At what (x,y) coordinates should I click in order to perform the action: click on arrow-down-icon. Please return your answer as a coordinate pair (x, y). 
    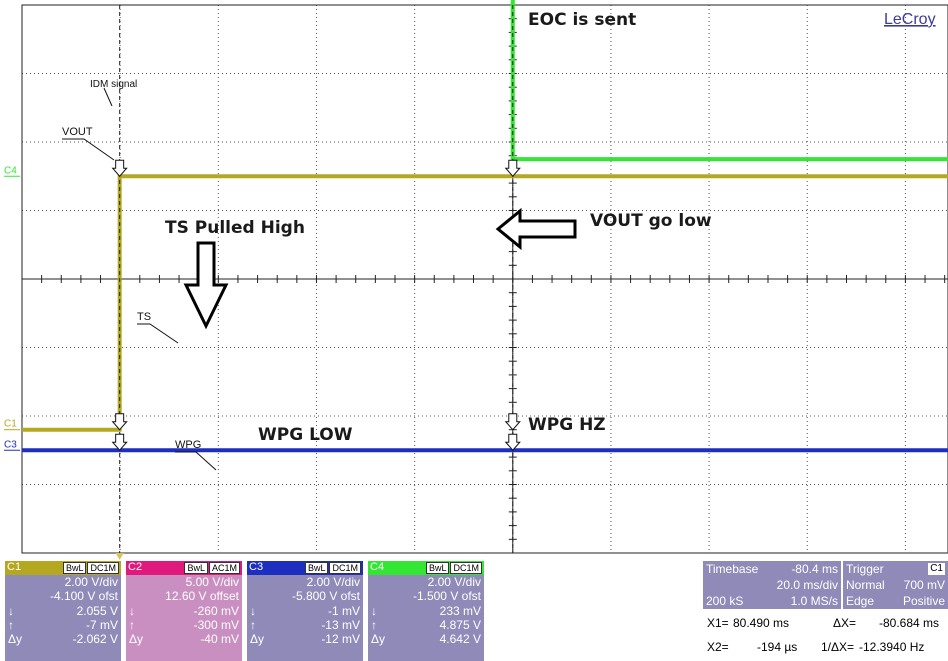
    Looking at the image, I should click on (206, 285).